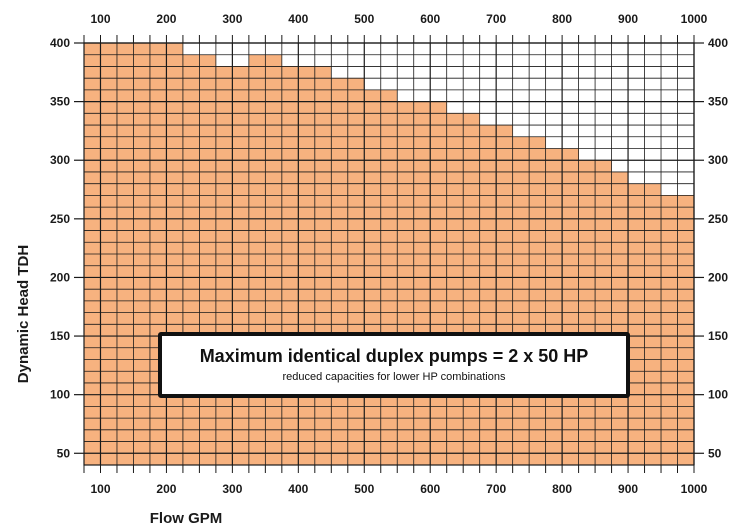 This screenshot has height=529, width=749. Describe the element at coordinates (628, 489) in the screenshot. I see `x-tick-label-bottom: 900` at that location.